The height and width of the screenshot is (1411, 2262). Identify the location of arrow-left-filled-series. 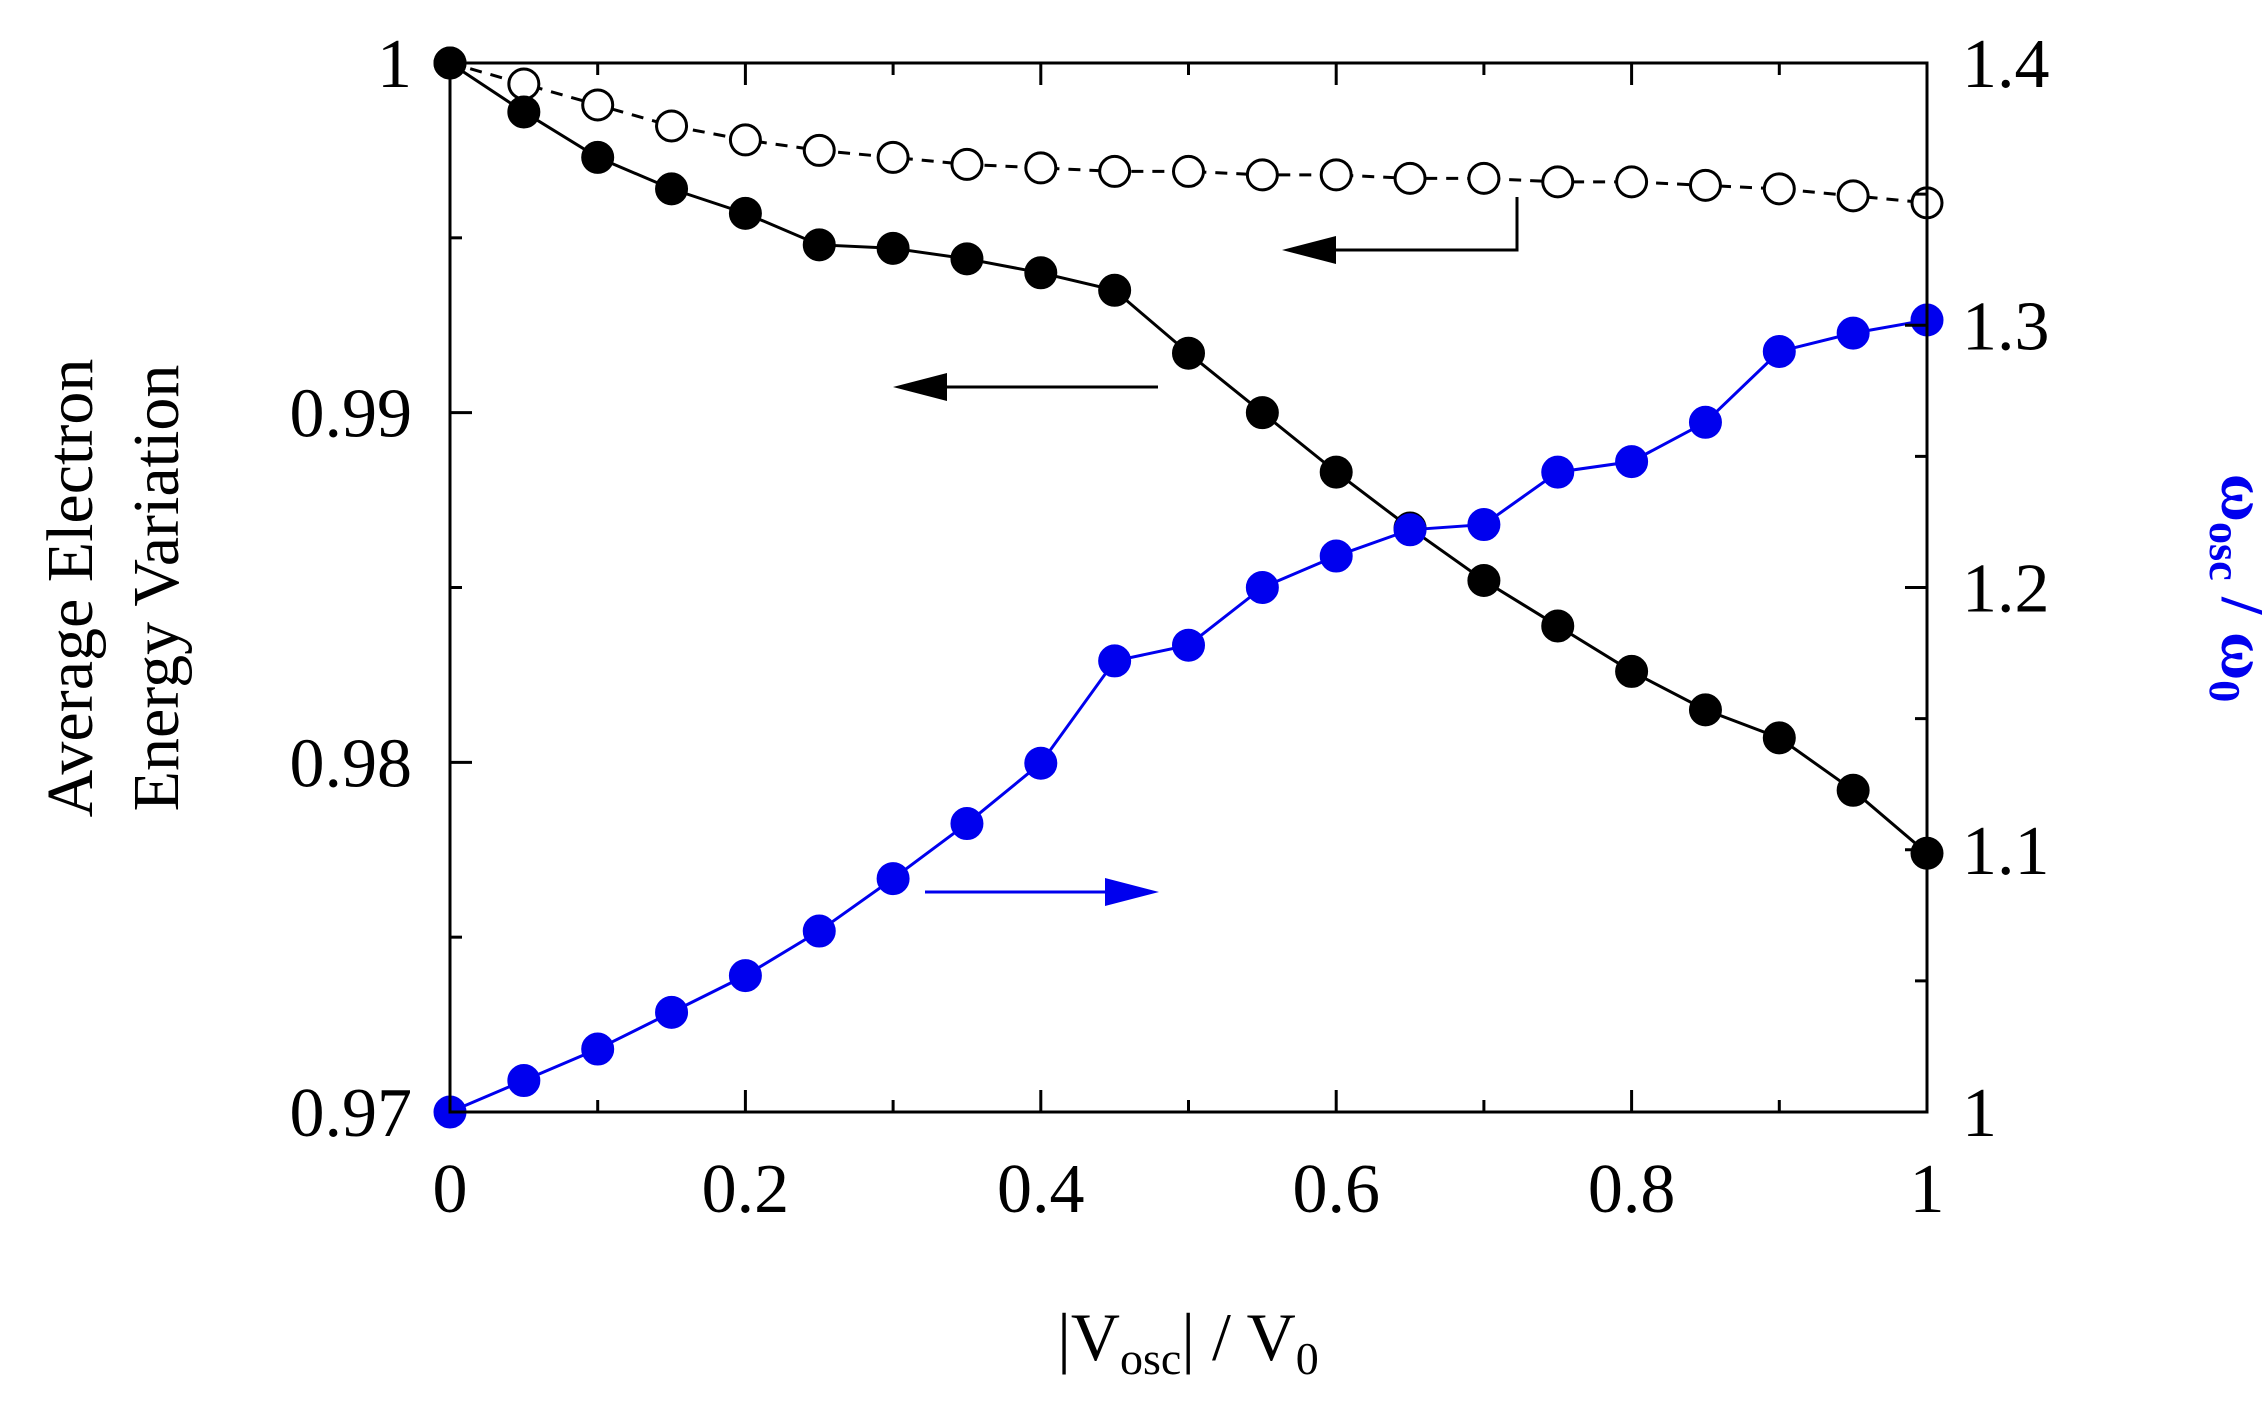
(1025, 387).